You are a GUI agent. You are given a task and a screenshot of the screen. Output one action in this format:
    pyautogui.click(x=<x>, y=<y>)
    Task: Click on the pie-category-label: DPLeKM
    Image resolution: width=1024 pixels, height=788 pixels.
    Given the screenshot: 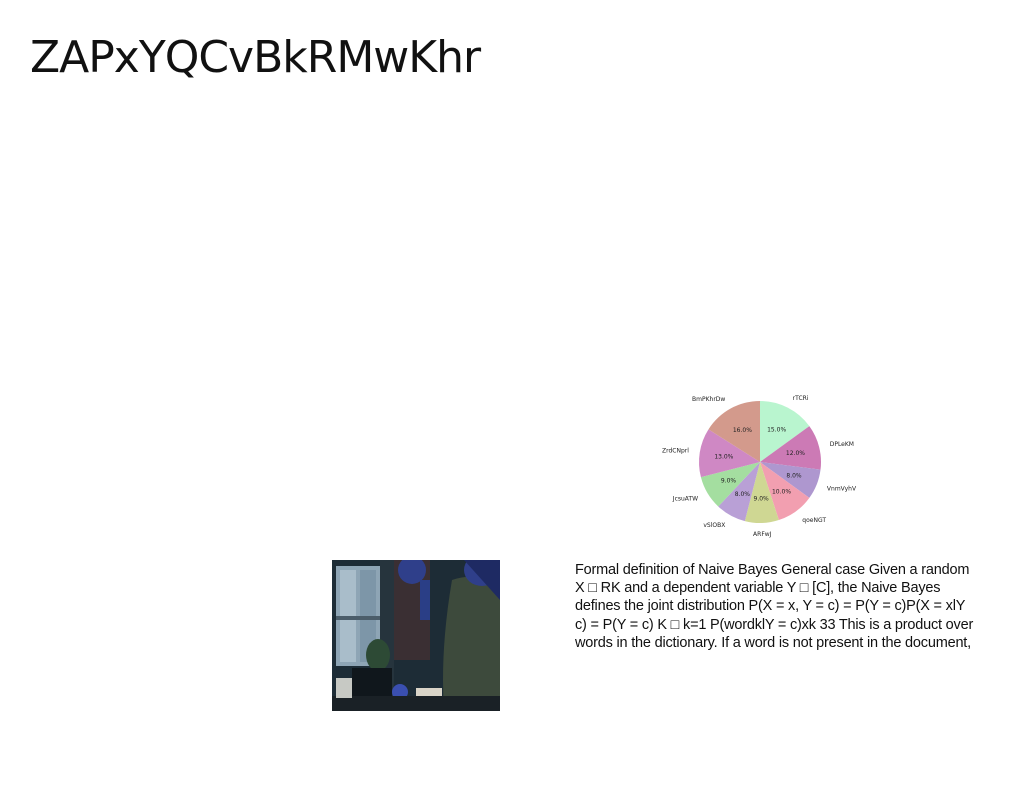 What is the action you would take?
    pyautogui.click(x=842, y=444)
    